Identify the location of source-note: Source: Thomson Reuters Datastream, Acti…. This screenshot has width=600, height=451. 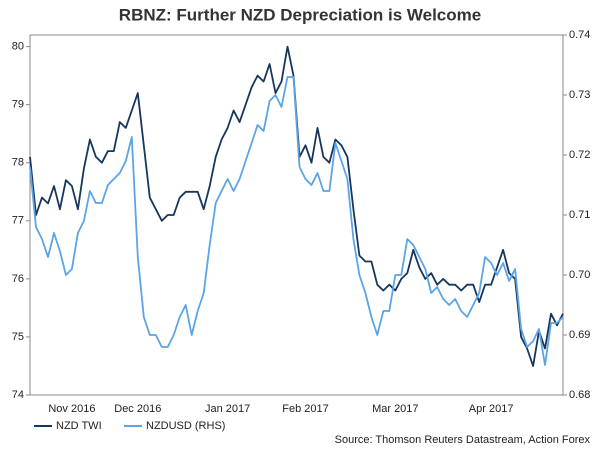
(463, 440).